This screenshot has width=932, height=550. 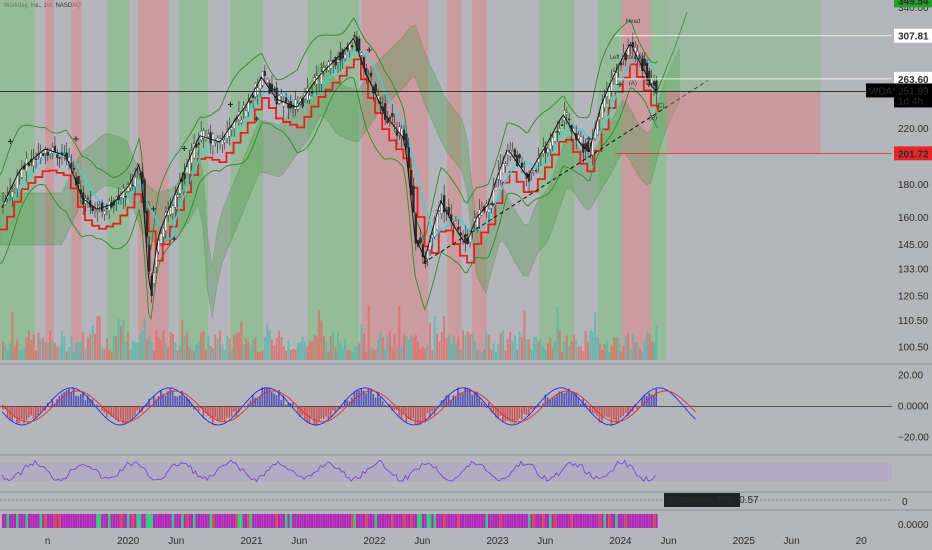 What do you see at coordinates (653, 118) in the screenshot?
I see `pattern-annotation: (B)` at bounding box center [653, 118].